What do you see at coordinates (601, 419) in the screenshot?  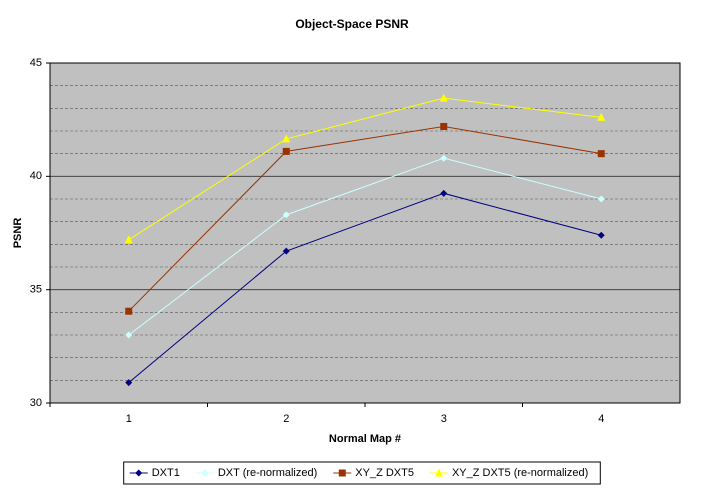 I see `x-tick-label: 4` at bounding box center [601, 419].